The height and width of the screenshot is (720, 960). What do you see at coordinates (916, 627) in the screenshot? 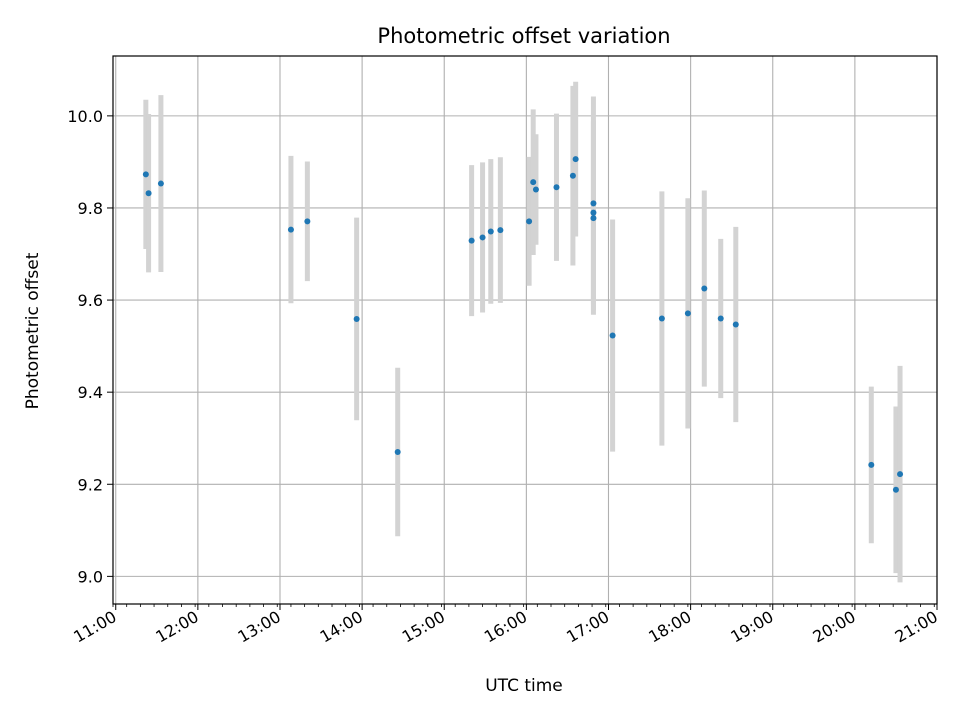
I see `x-tick-label: 21:00` at bounding box center [916, 627].